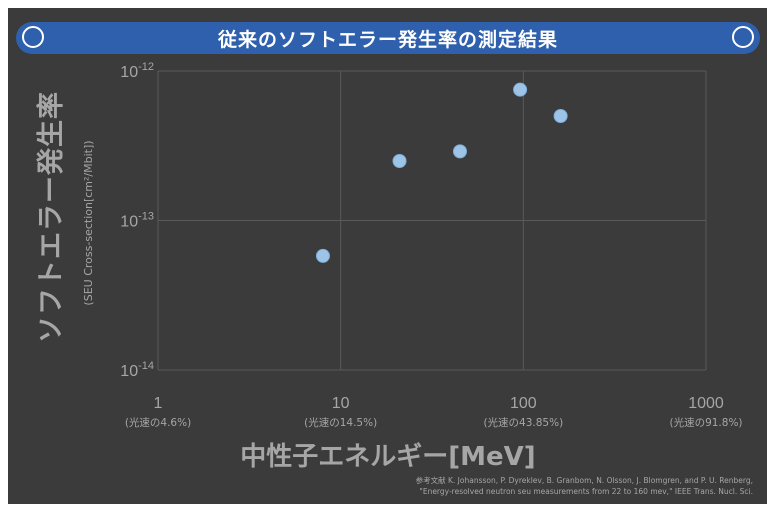 The width and height of the screenshot is (775, 513). I want to click on y-tick-label: 10-12, so click(137, 71).